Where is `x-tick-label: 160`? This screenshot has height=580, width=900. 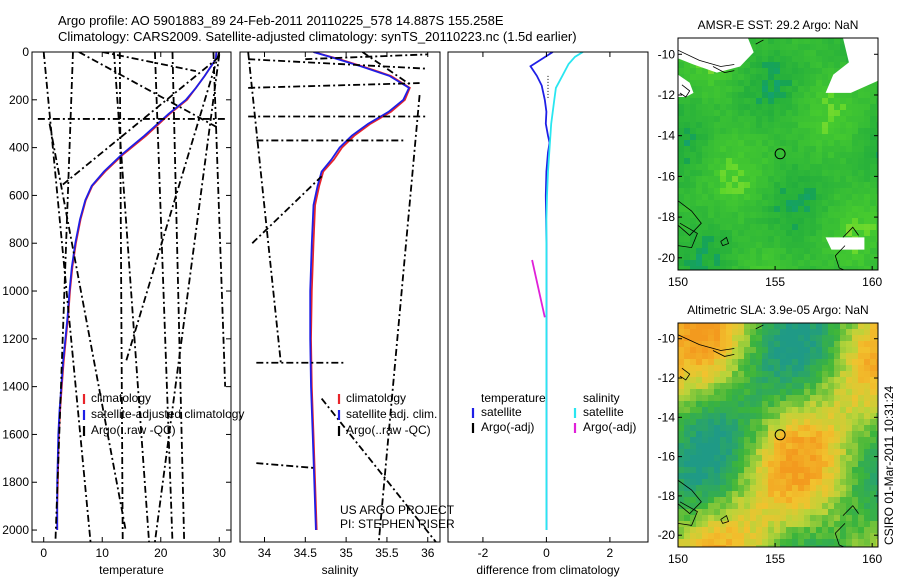 x-tick-label: 160 is located at coordinates (872, 559).